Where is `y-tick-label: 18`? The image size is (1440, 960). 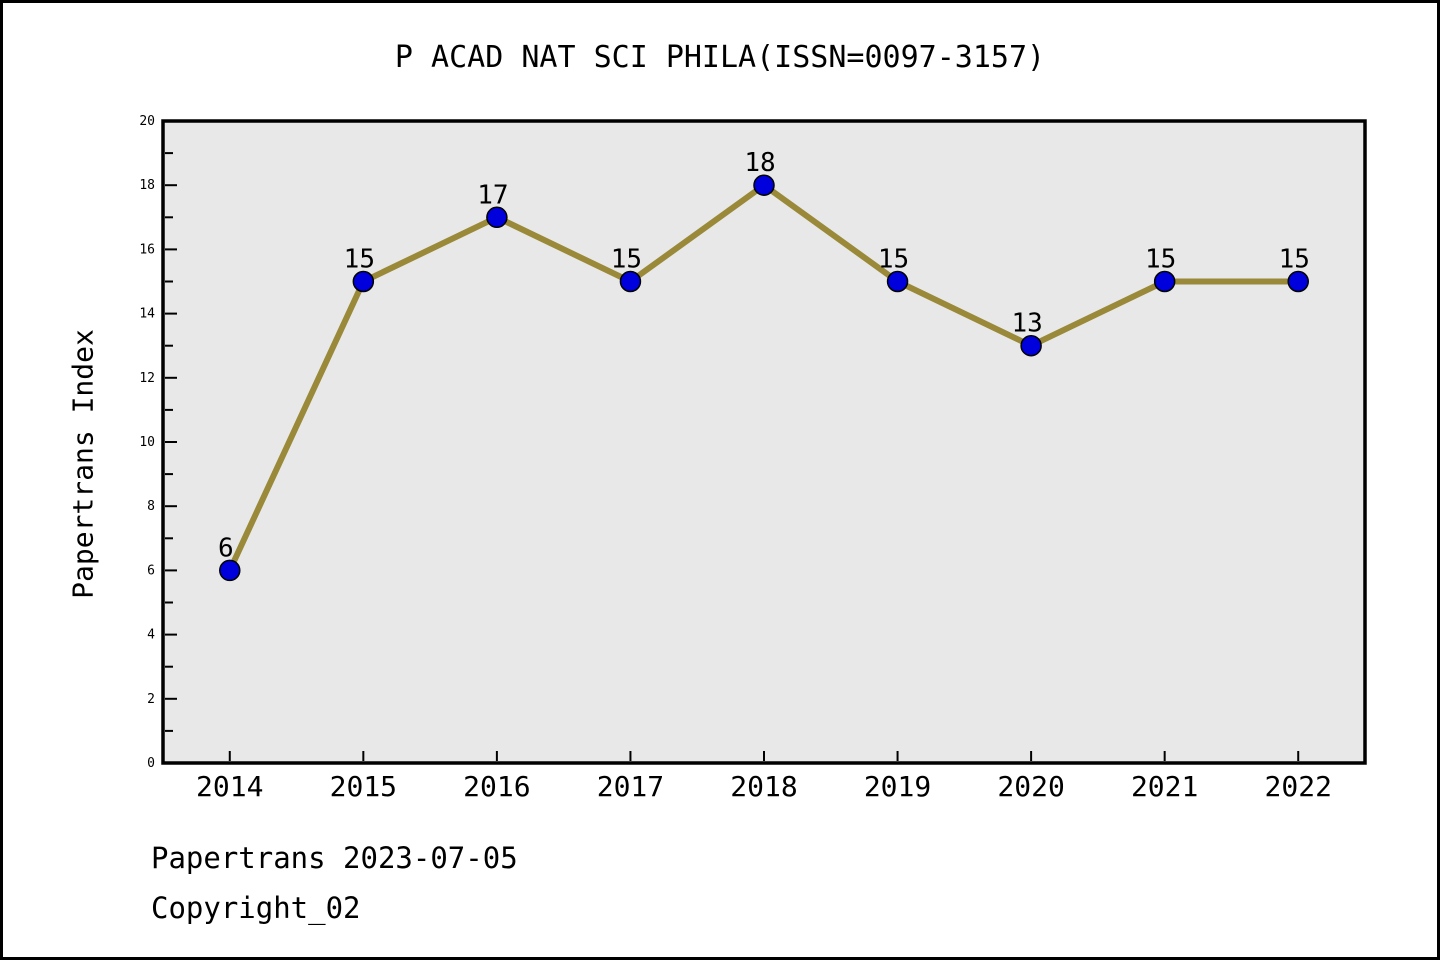 y-tick-label: 18 is located at coordinates (147, 185).